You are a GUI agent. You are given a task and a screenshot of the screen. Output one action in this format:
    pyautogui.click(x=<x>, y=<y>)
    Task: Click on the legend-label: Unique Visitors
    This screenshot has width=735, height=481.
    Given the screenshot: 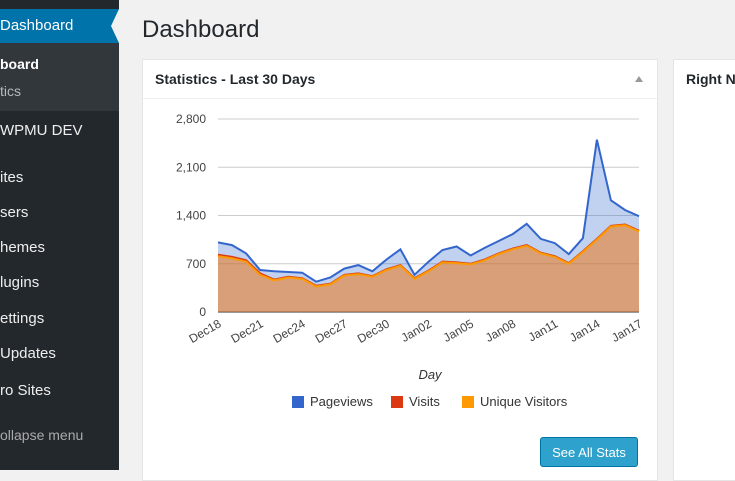 What is the action you would take?
    pyautogui.click(x=524, y=401)
    